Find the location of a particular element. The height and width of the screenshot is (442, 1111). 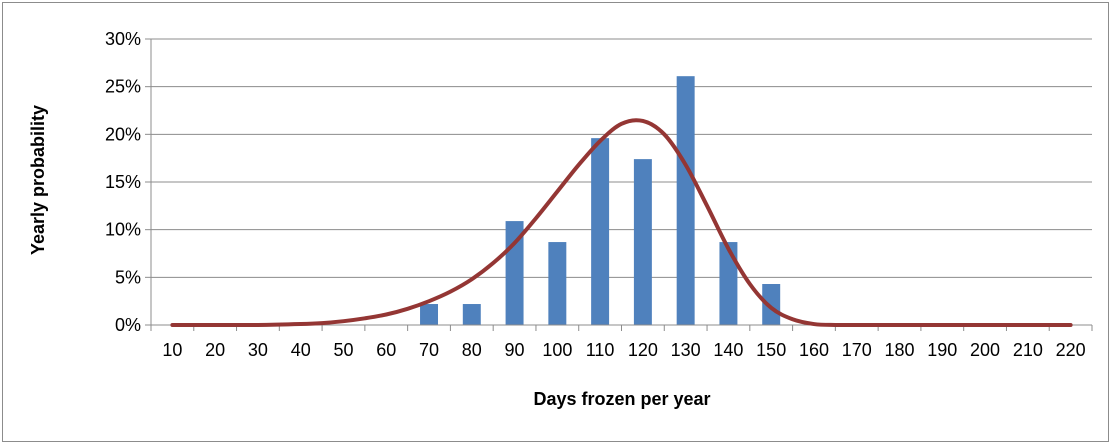

x-tick-label: 190 is located at coordinates (942, 350).